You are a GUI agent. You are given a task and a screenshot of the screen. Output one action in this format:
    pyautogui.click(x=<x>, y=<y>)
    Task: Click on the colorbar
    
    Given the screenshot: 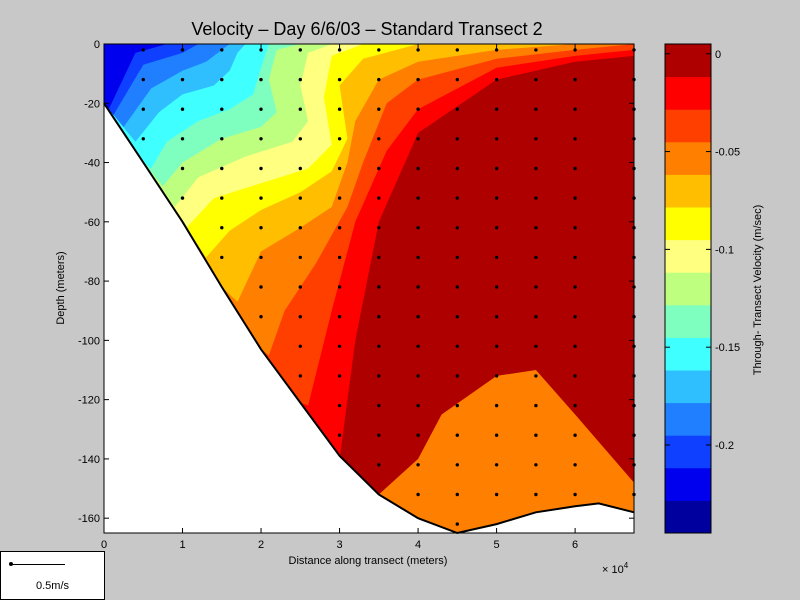 What is the action you would take?
    pyautogui.click(x=688, y=289)
    